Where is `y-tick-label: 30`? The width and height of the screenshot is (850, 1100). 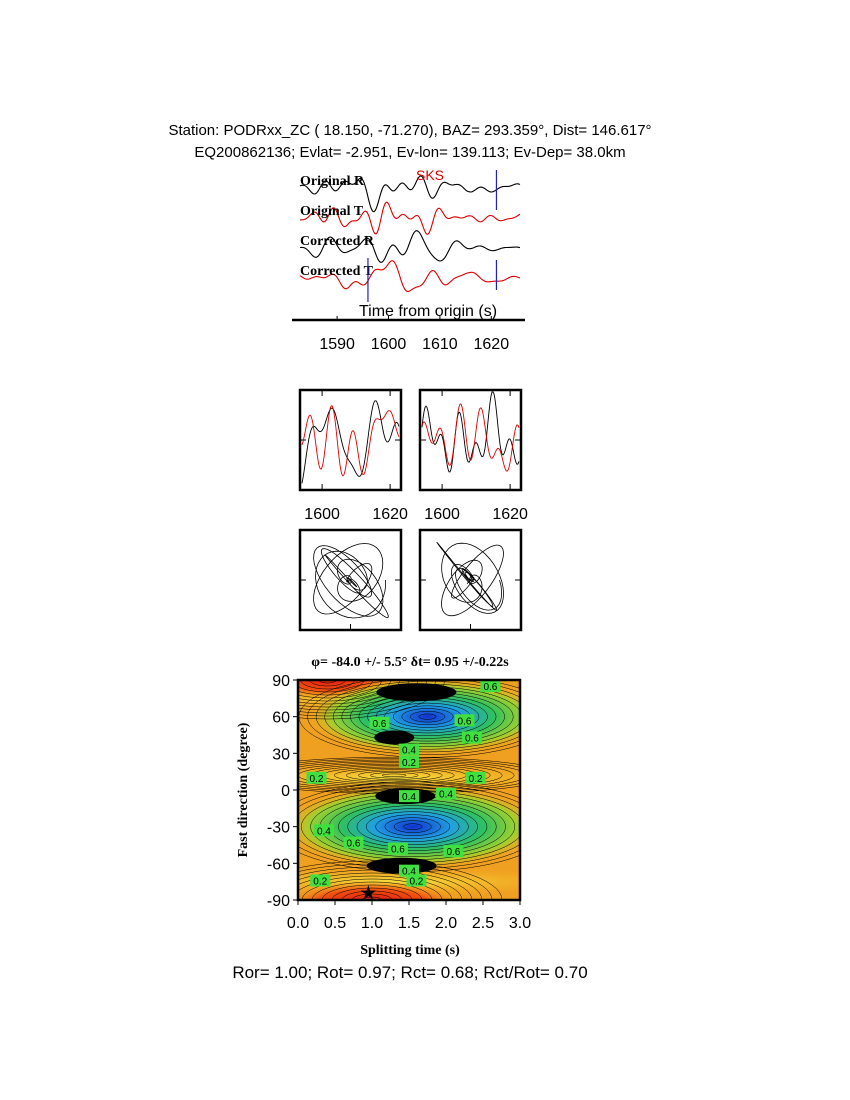
y-tick-label: 30 is located at coordinates (281, 754).